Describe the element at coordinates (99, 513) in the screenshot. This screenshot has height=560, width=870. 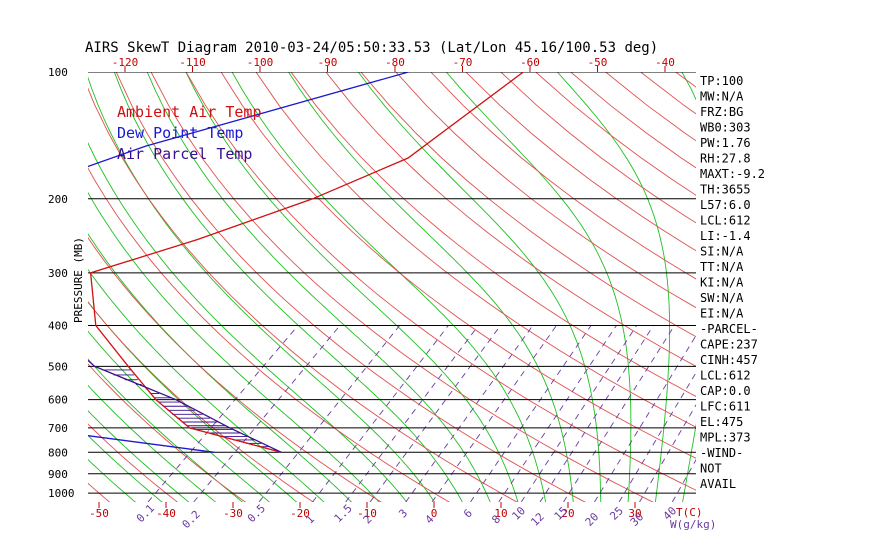
I see `bottom-temp-tick-label: -50` at that location.